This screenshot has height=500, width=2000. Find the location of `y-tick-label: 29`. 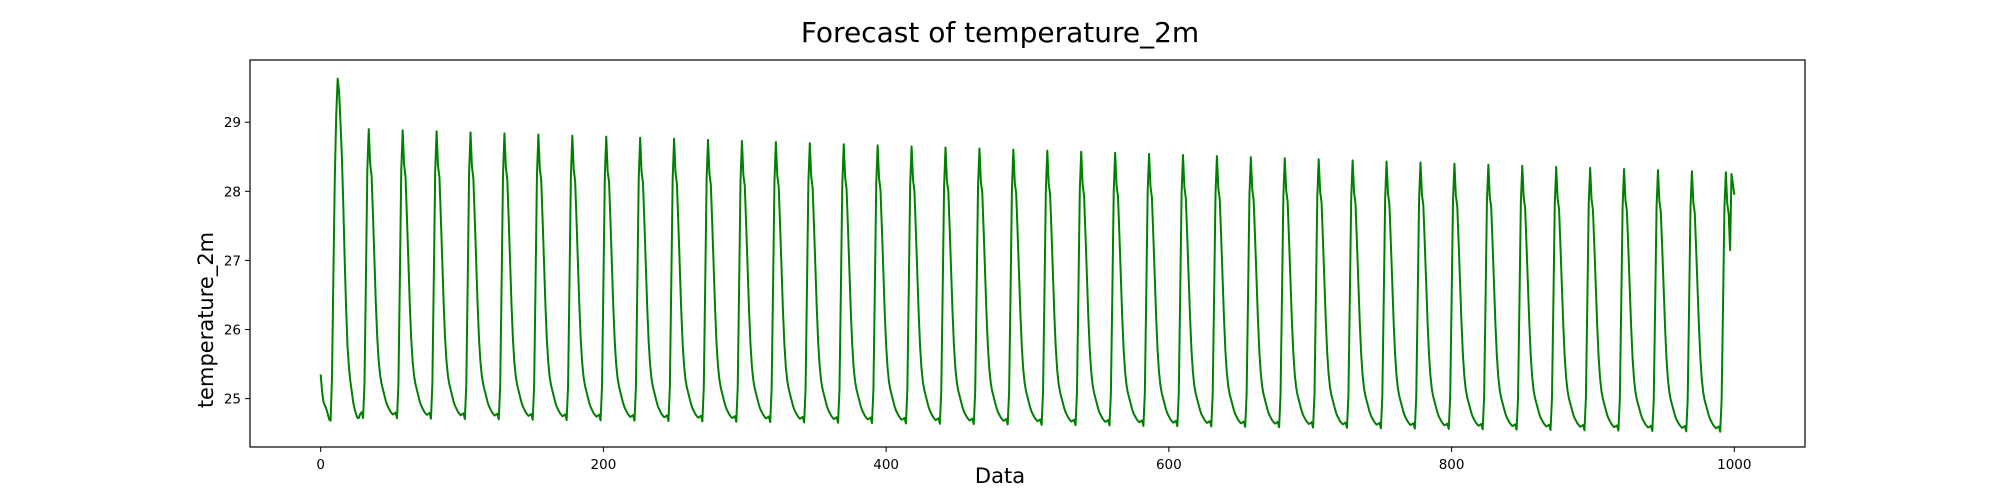

y-tick-label: 29 is located at coordinates (232, 123).